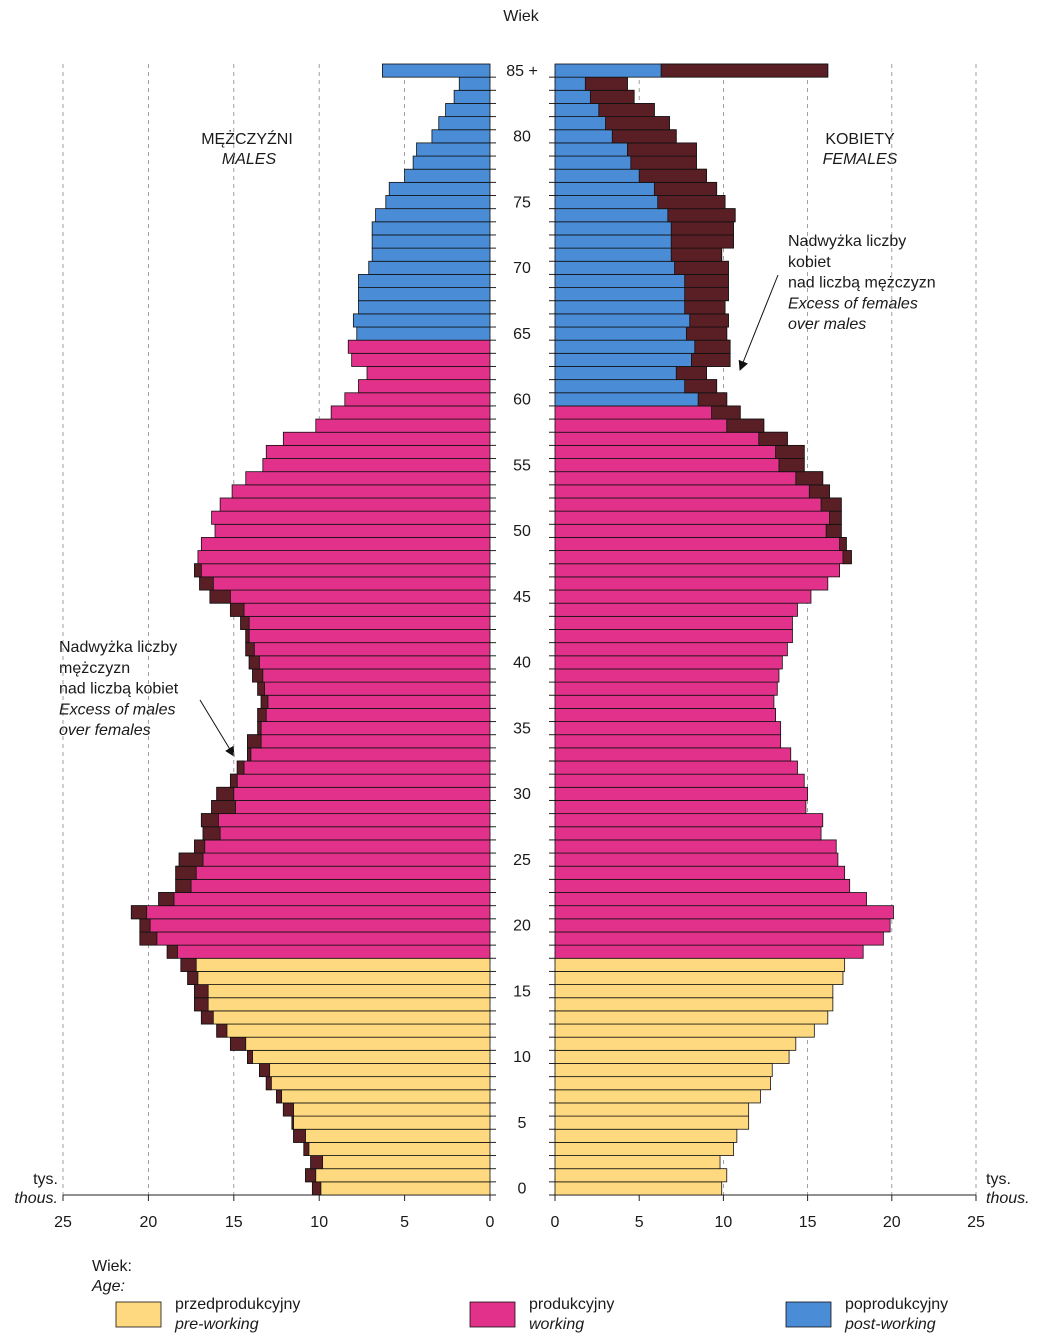 The image size is (1043, 1337). What do you see at coordinates (249, 159) in the screenshot?
I see `males-label-en: MALES` at bounding box center [249, 159].